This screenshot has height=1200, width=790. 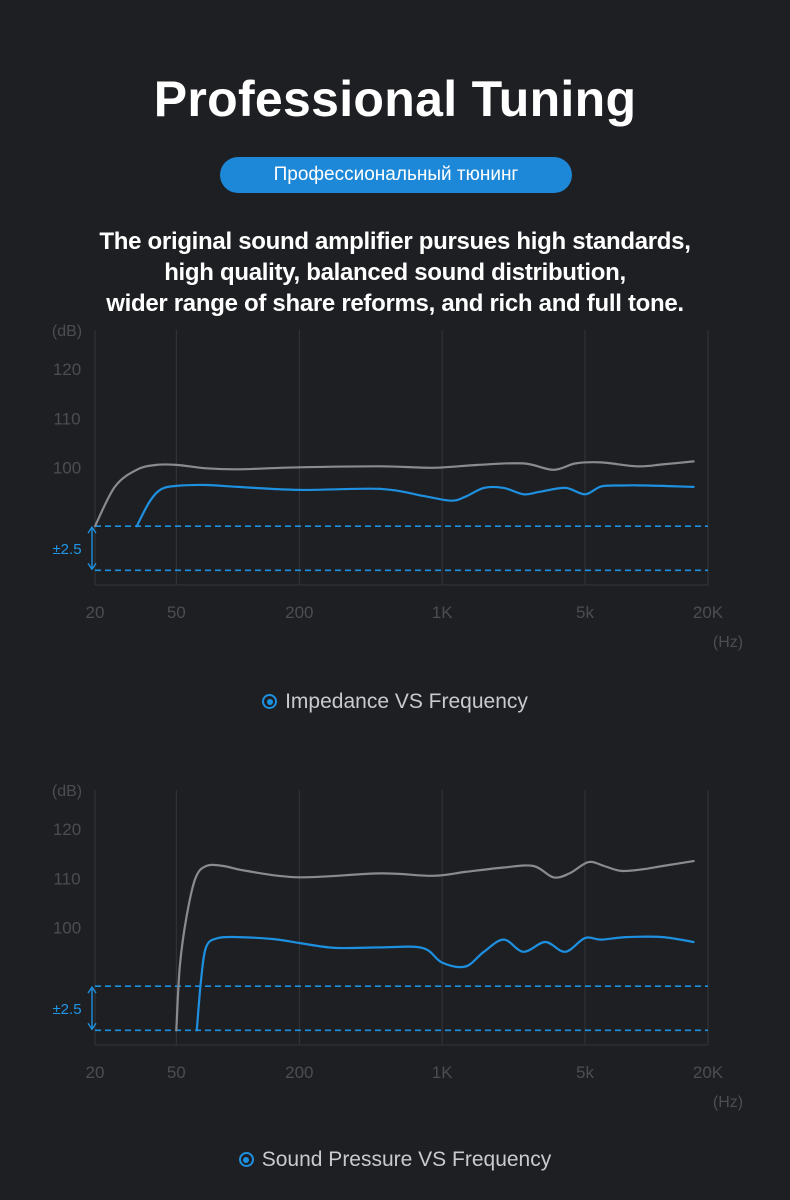 What do you see at coordinates (395, 99) in the screenshot?
I see `page-title: Professional Tuning` at bounding box center [395, 99].